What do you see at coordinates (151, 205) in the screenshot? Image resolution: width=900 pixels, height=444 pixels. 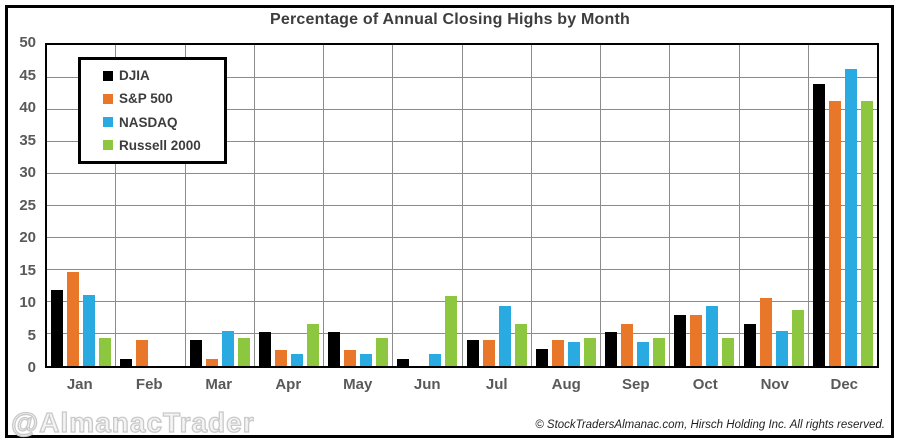 I see `month-column-feb` at bounding box center [151, 205].